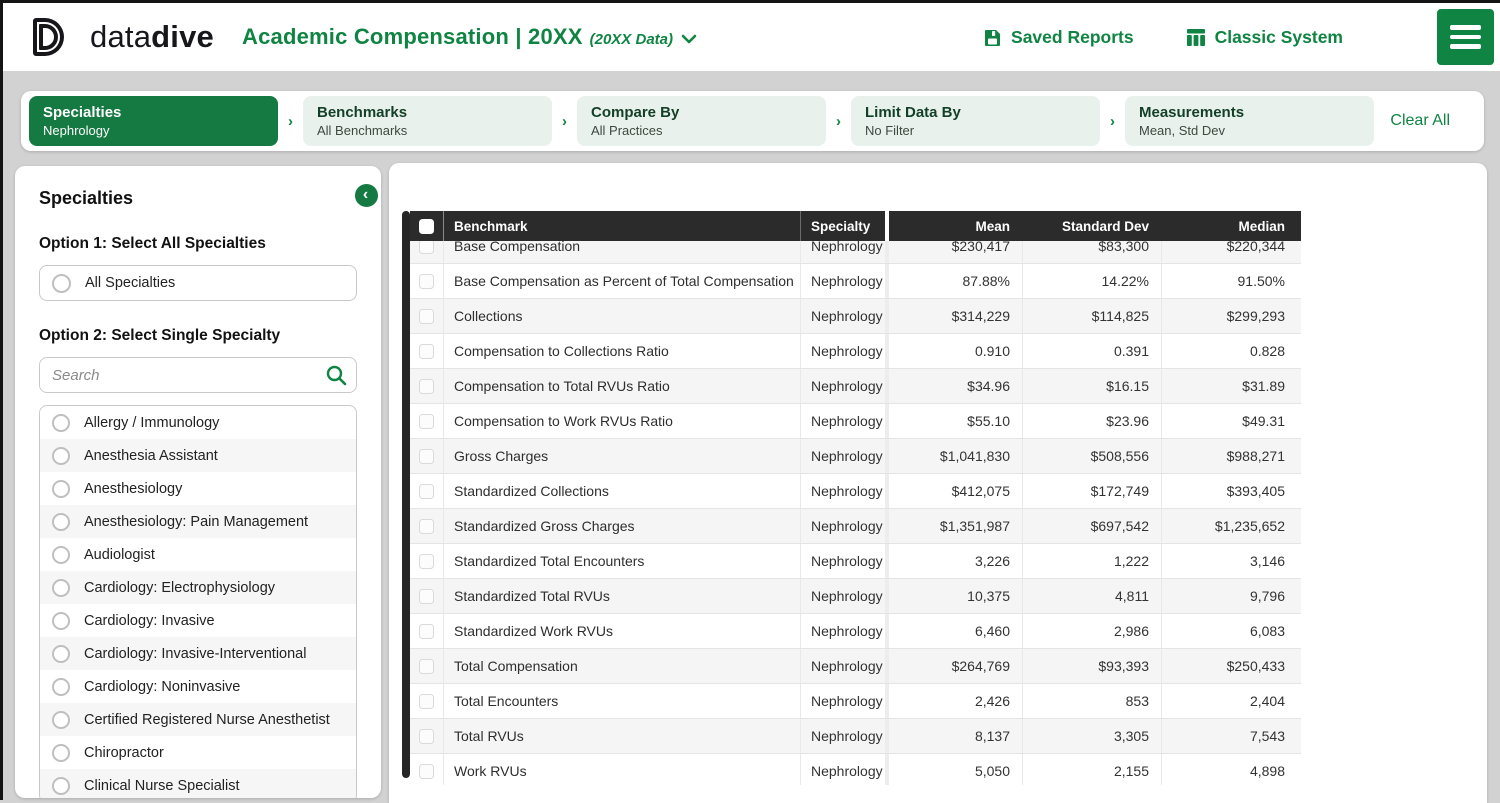 The height and width of the screenshot is (803, 1500). I want to click on menu-button, so click(1465, 37).